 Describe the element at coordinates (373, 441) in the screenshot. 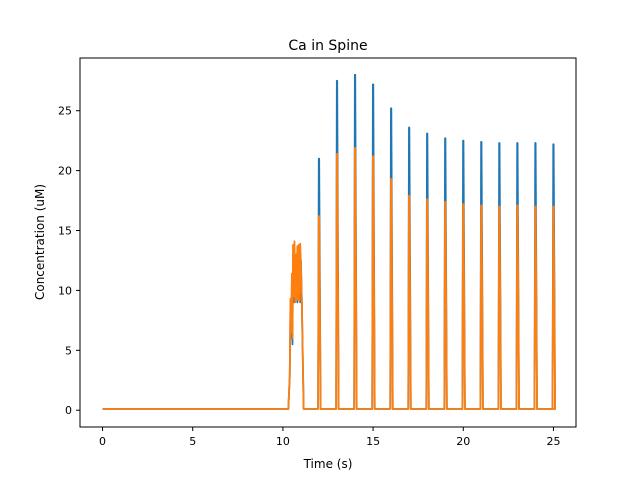

I see `x-tick-label: 15` at that location.